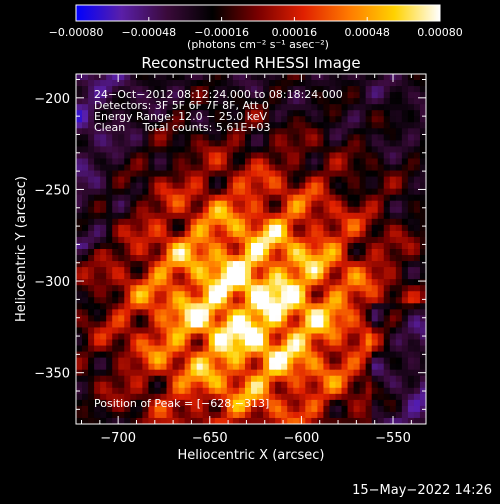 This screenshot has height=504, width=500. What do you see at coordinates (52, 282) in the screenshot?
I see `y-tick-label: −300` at bounding box center [52, 282].